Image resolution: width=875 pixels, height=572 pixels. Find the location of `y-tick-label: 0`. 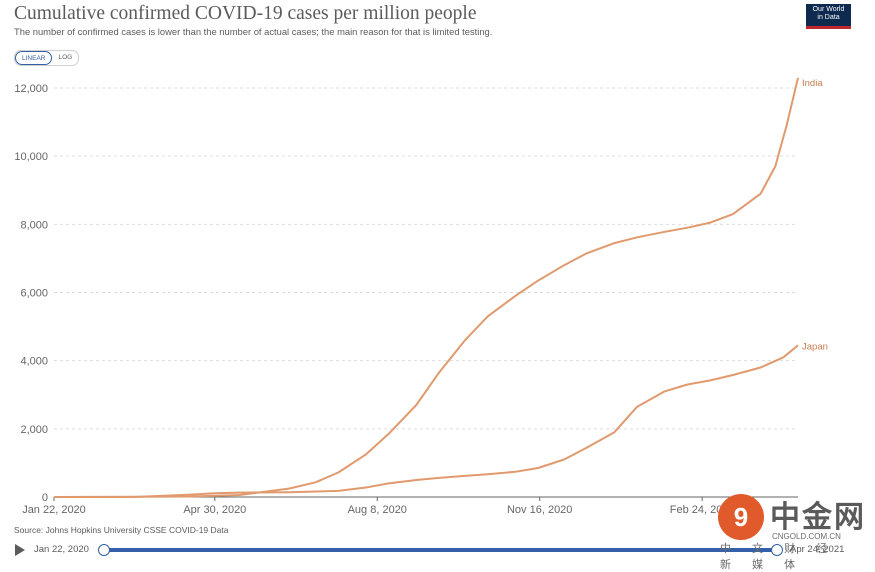

y-tick-label: 0 is located at coordinates (45, 498).